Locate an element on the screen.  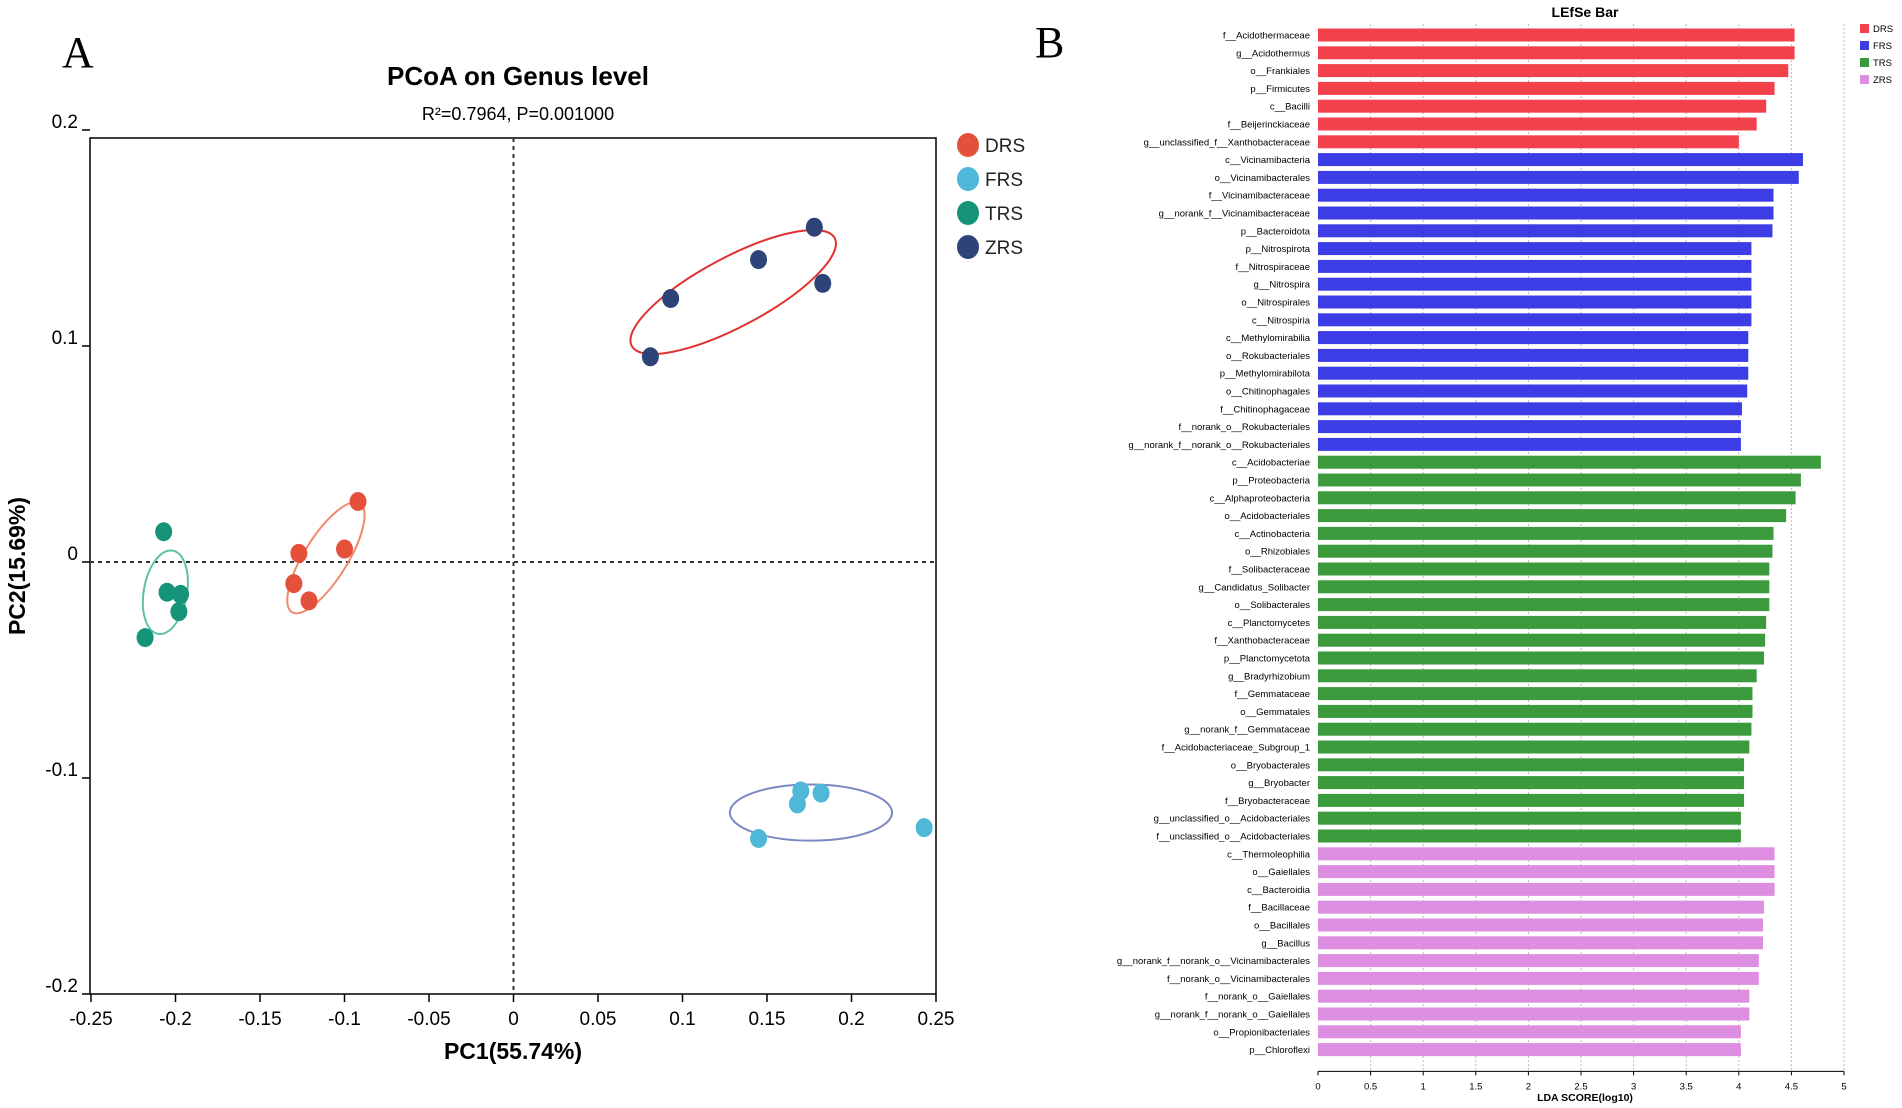
lefse-bar-label: o__Nitrospirales is located at coordinates (1275, 303).